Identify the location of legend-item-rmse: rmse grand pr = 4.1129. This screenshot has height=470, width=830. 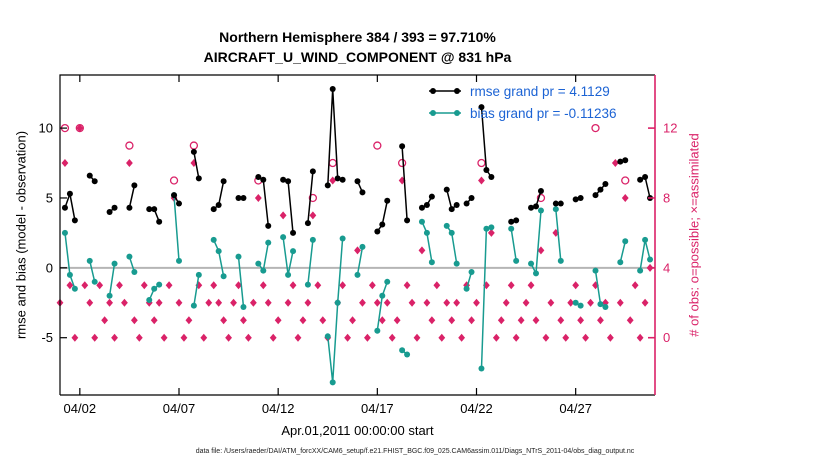
(521, 91).